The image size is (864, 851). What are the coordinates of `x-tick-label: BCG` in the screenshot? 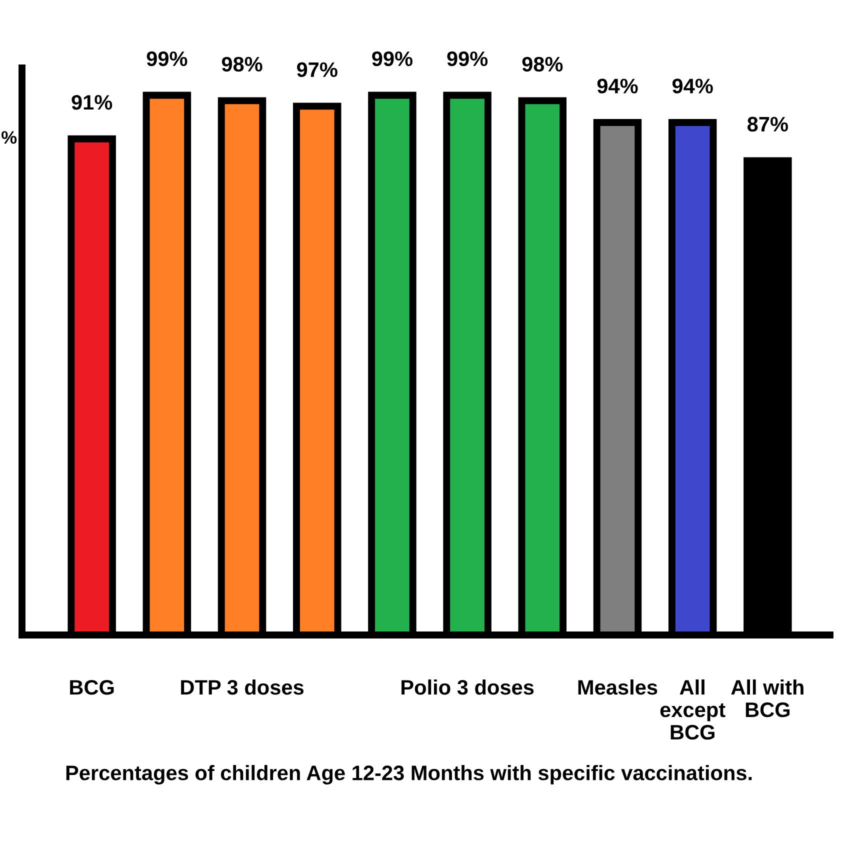 It's located at (92, 687).